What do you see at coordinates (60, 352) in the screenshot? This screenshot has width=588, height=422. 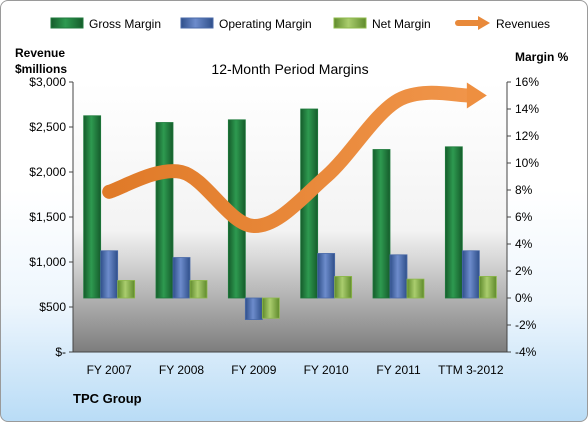 I see `left-tick-label: $-` at bounding box center [60, 352].